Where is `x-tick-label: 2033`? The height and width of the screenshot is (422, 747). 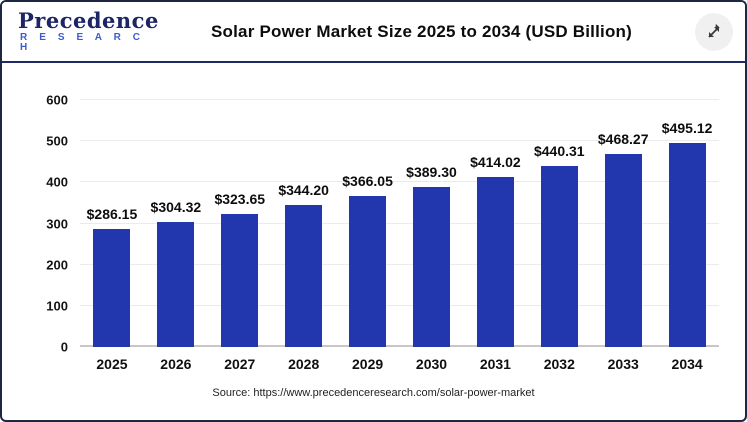 x-tick-label: 2033 is located at coordinates (623, 364).